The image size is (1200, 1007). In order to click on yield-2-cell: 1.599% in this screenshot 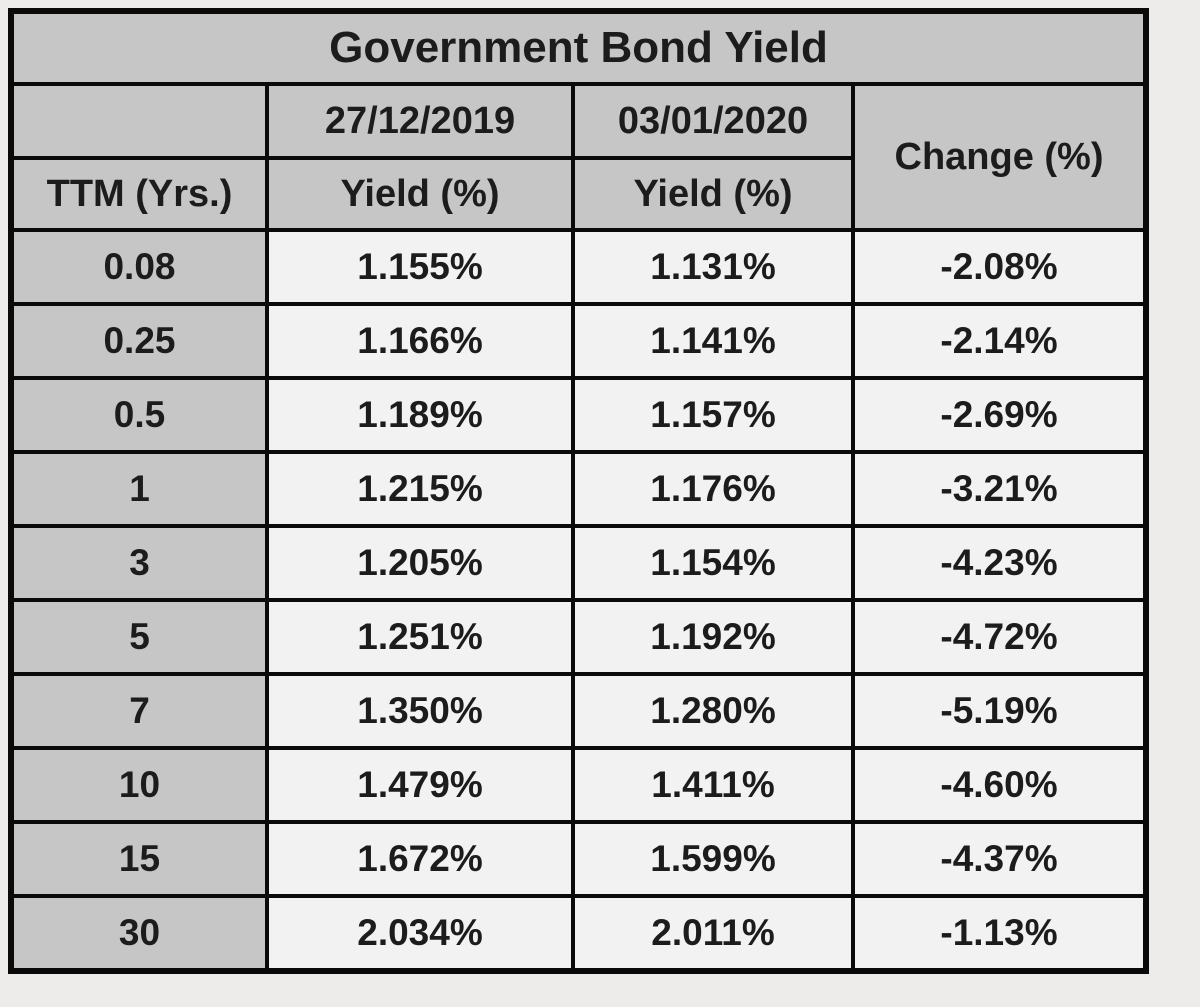, I will do `click(713, 859)`.